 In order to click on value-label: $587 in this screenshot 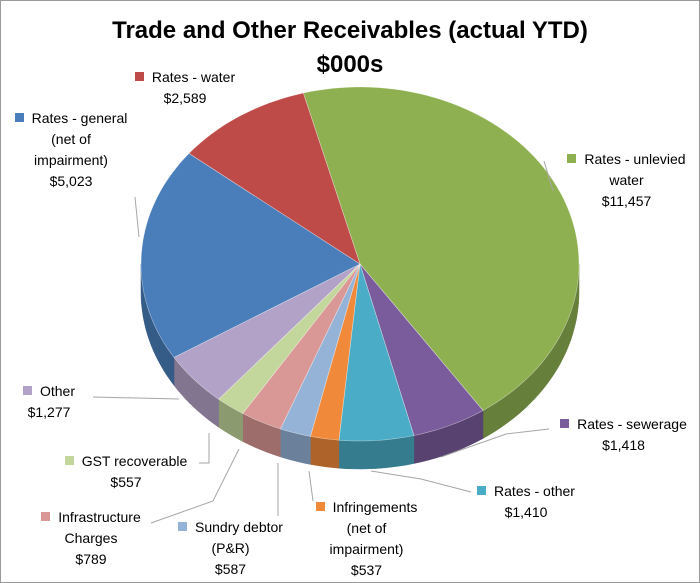, I will do `click(230, 569)`.